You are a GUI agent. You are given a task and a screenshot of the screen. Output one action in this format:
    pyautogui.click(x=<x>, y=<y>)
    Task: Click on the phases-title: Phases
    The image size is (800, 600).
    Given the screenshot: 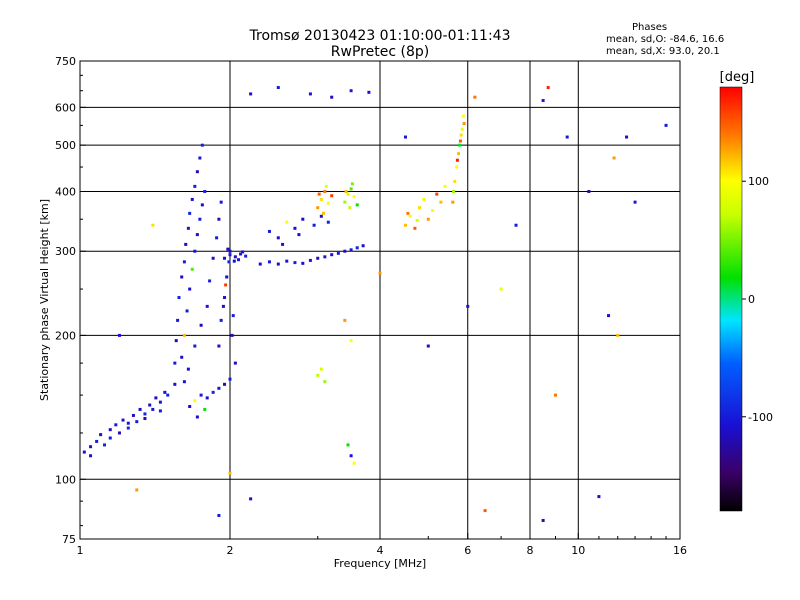 What is the action you would take?
    pyautogui.click(x=650, y=27)
    